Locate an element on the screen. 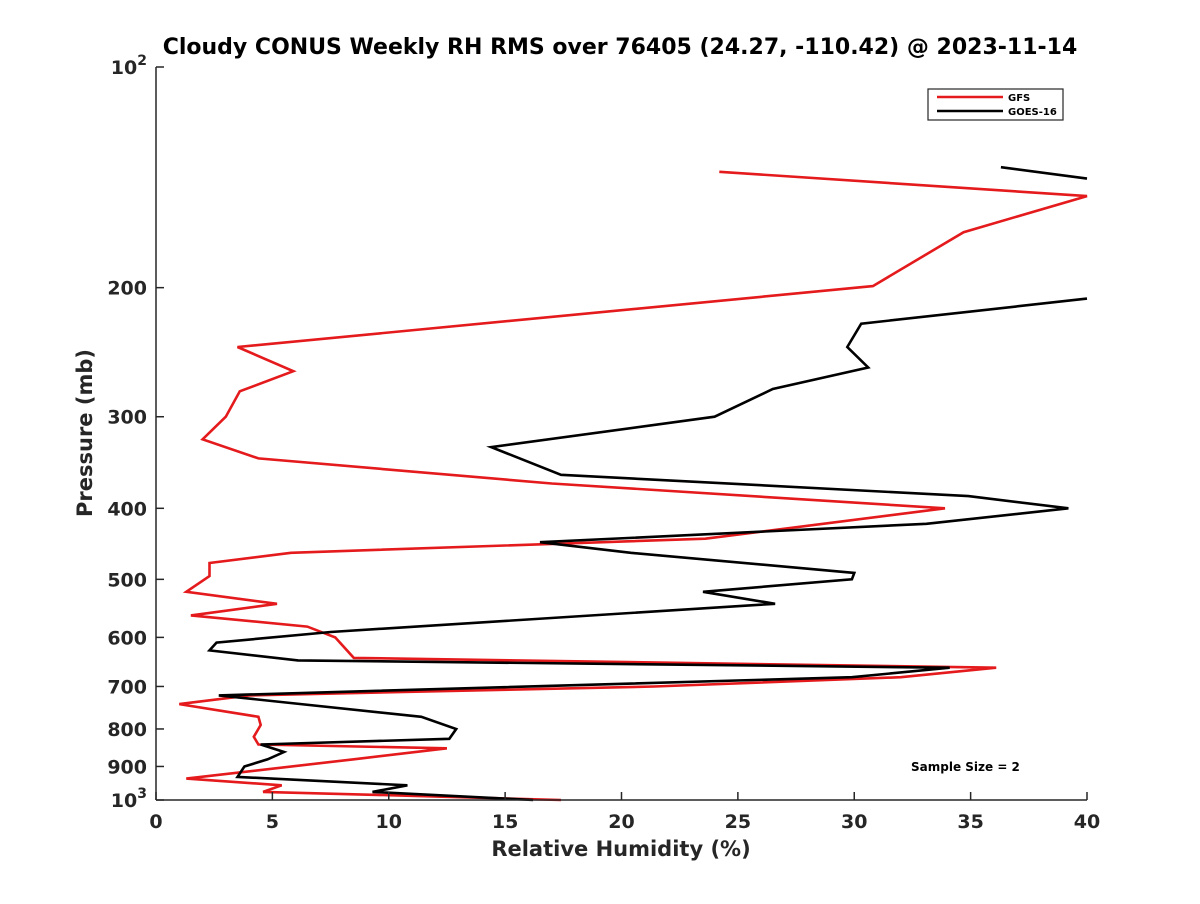 The height and width of the screenshot is (904, 1200). legend: GFS GOES-16 is located at coordinates (995, 104).